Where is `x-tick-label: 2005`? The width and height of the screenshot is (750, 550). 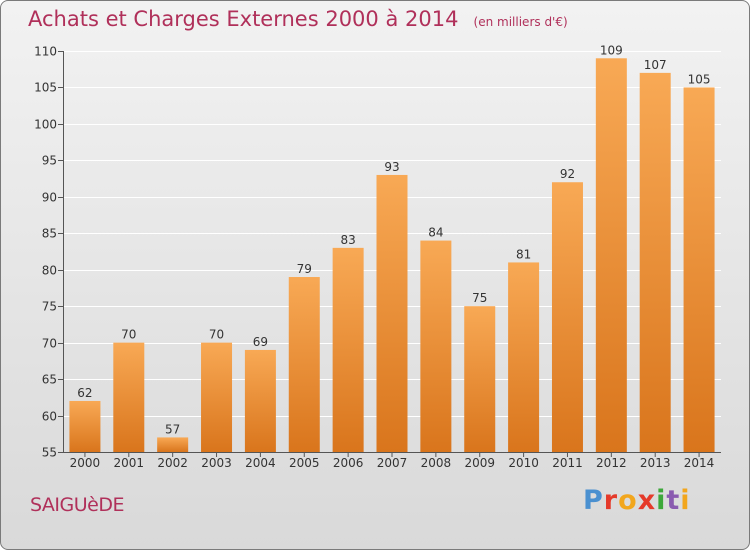
x-tick-label: 2005 is located at coordinates (304, 463).